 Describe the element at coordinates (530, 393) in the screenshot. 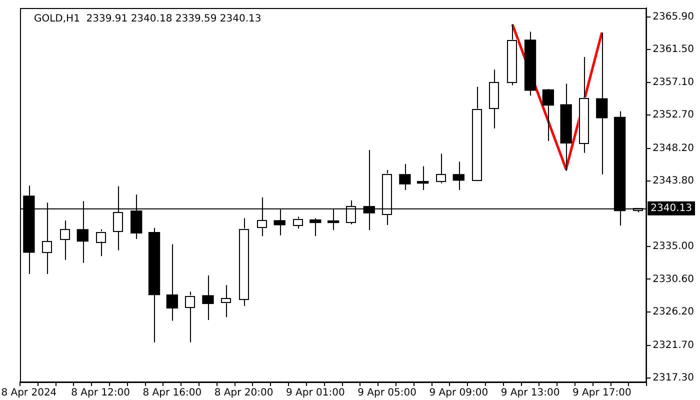

I see `x-tick-label: 9 Apr 13:00` at that location.